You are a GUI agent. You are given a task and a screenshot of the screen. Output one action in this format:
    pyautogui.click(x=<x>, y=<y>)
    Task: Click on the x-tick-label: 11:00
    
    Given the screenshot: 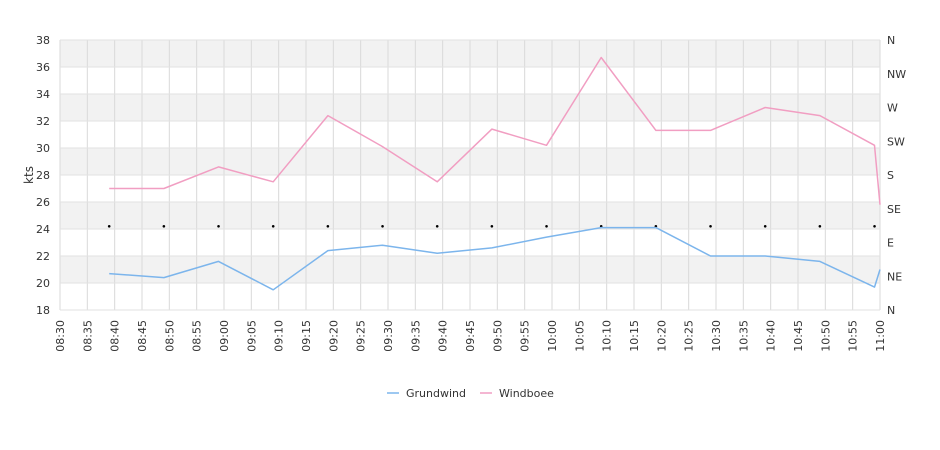 What is the action you would take?
    pyautogui.click(x=880, y=336)
    